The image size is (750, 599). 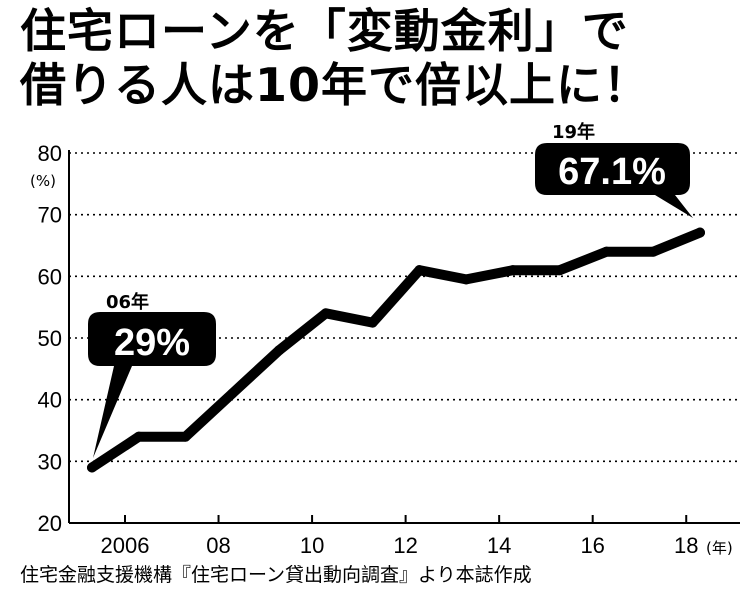 I want to click on data-point-2009, so click(x=232, y=393).